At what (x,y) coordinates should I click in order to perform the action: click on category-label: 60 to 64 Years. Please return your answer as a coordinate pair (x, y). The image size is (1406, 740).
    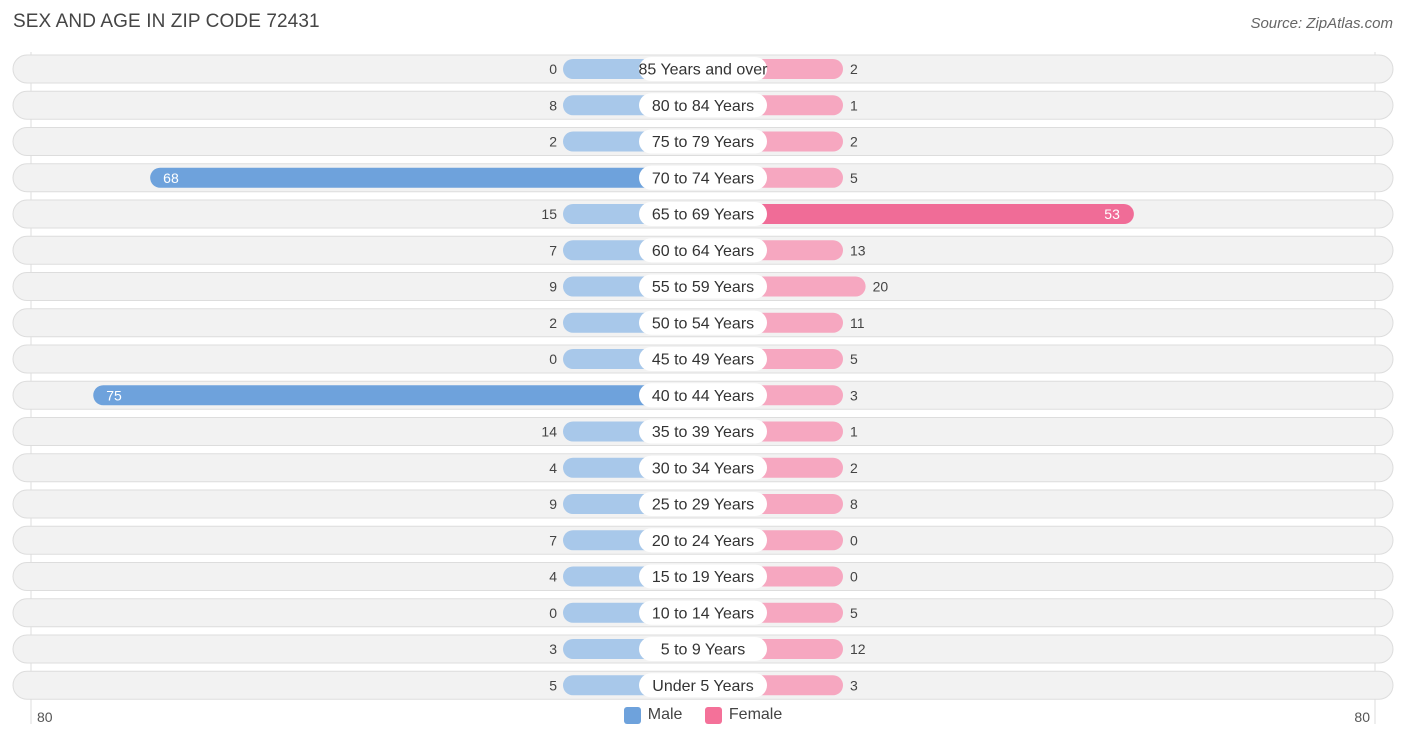
    Looking at the image, I should click on (703, 251).